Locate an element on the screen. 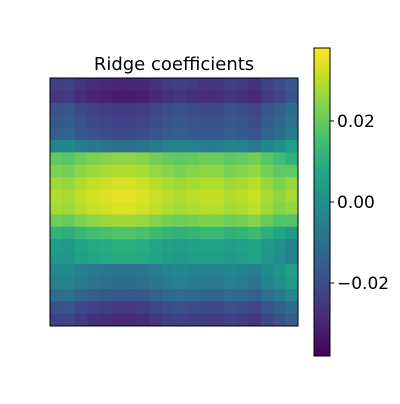  chart-title: Ridge coefficients is located at coordinates (174, 64).